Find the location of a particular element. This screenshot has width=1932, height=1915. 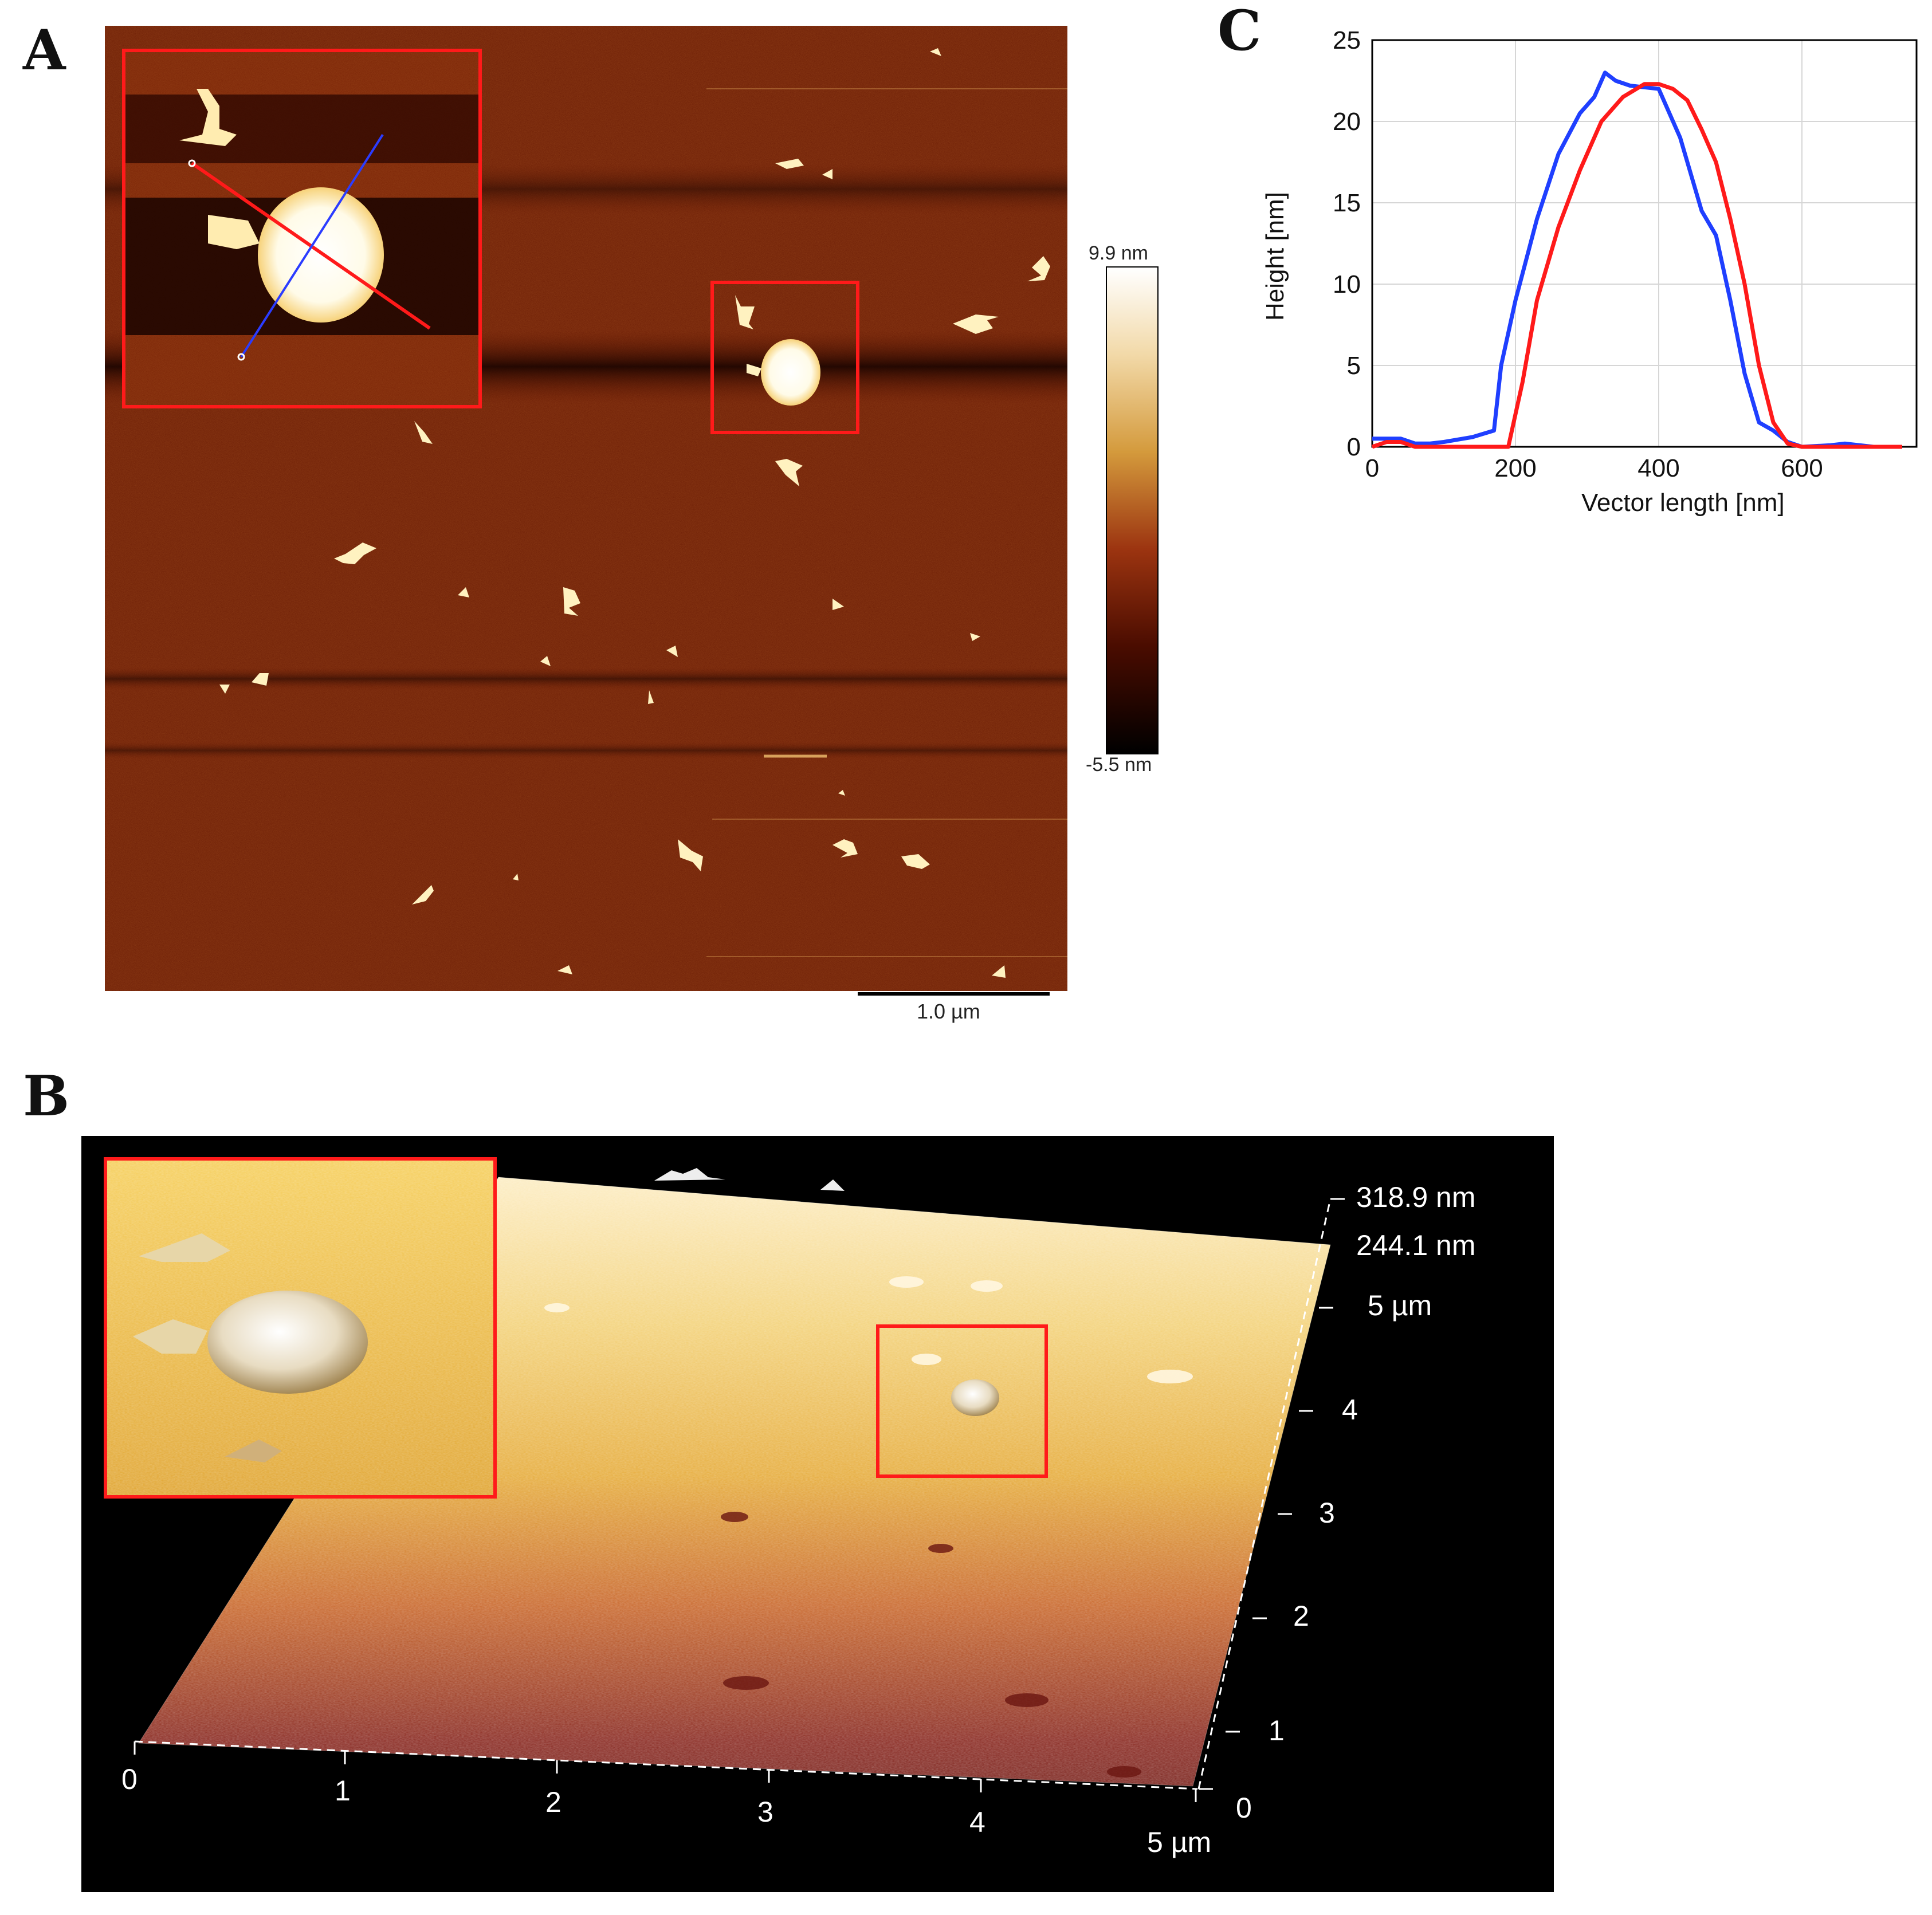

x-tick-3: 3 is located at coordinates (765, 1812).